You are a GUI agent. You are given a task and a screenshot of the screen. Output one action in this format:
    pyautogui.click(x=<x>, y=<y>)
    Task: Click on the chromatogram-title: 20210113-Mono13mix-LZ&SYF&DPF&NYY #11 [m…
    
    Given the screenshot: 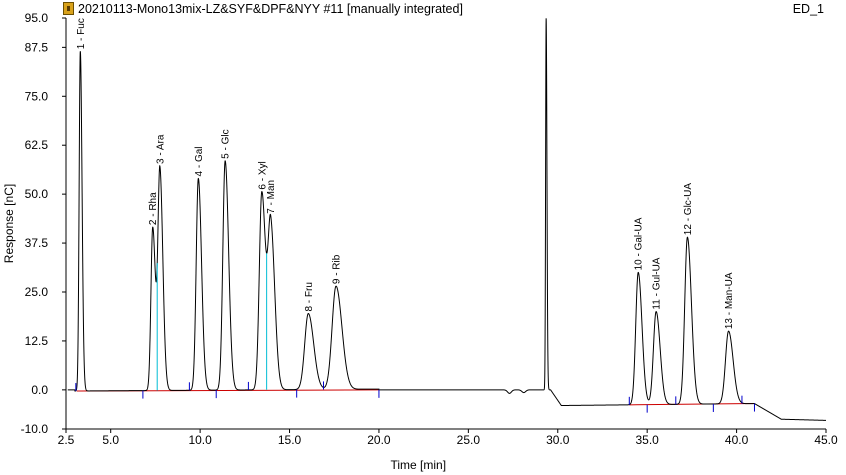 What is the action you would take?
    pyautogui.click(x=270, y=9)
    